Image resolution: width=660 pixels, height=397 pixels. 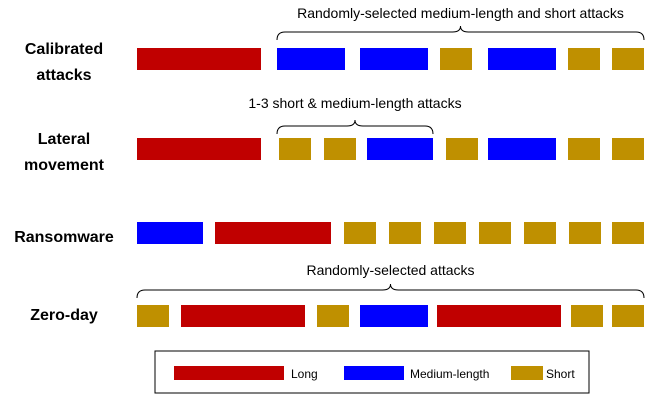 I want to click on legend: Long Medium-length Short, so click(x=372, y=372).